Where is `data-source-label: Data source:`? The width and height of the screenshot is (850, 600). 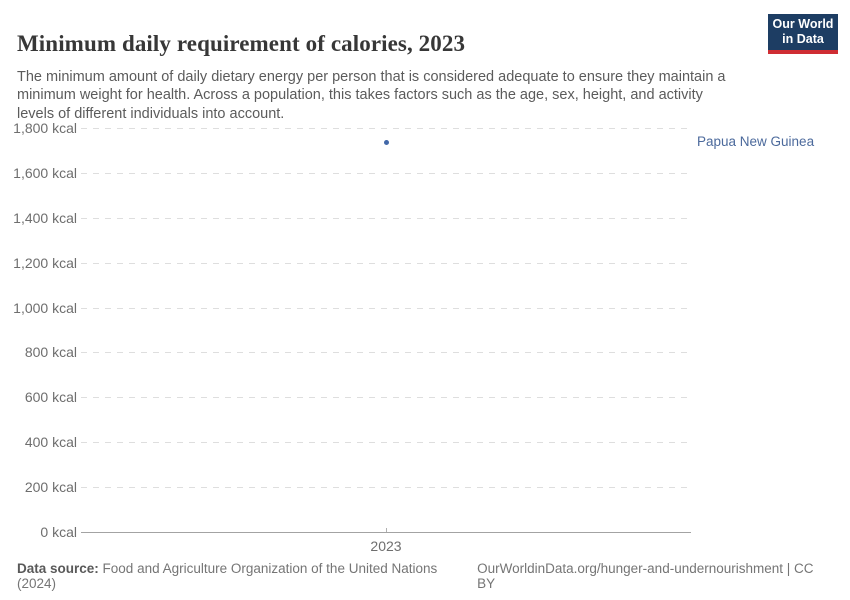 data-source-label: Data source: is located at coordinates (58, 568).